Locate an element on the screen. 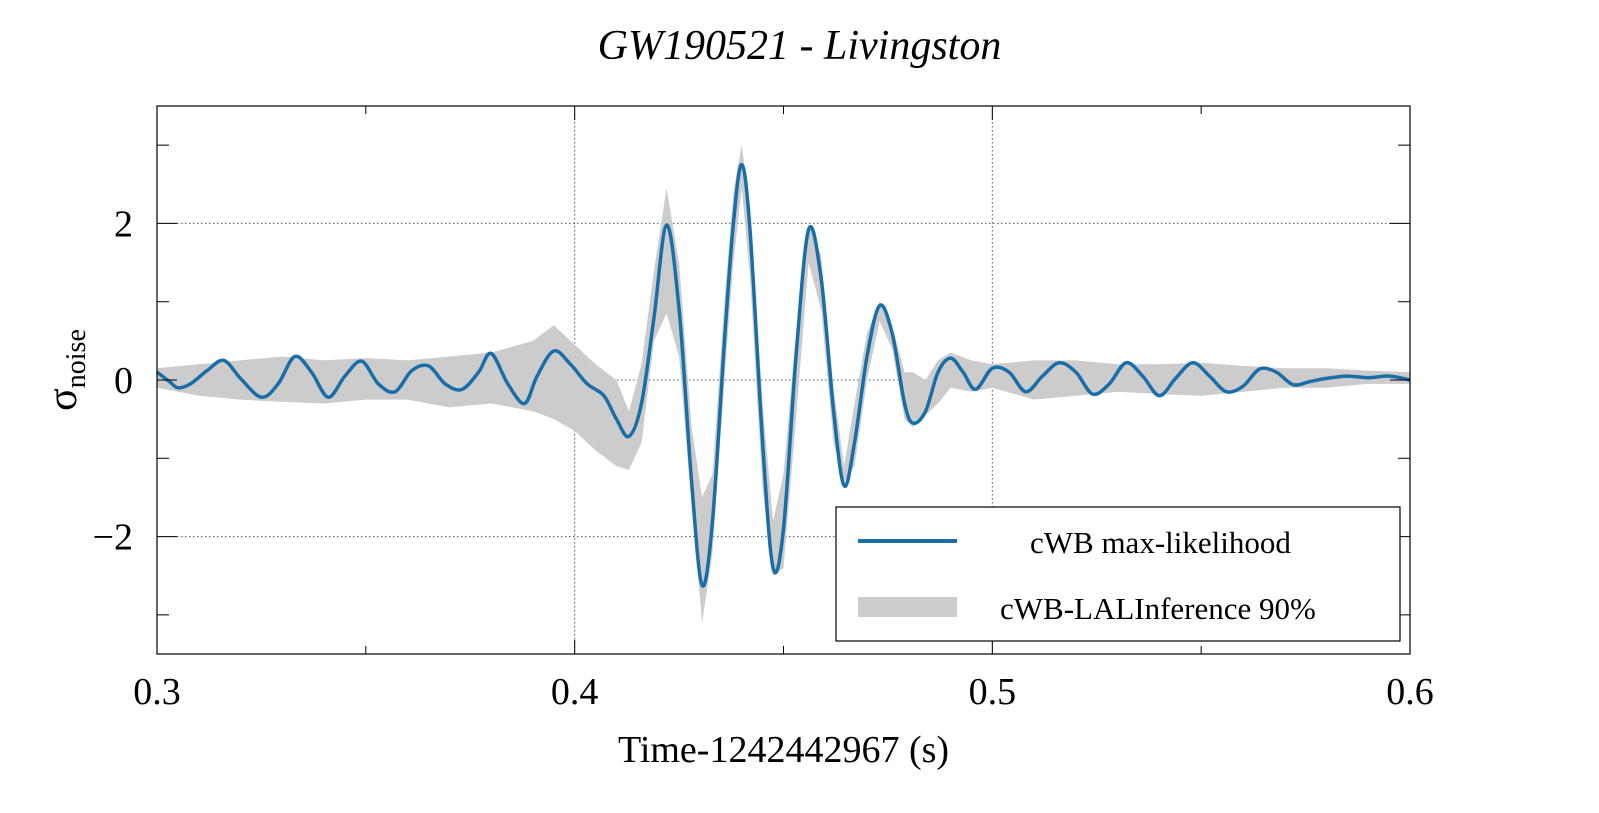 This screenshot has width=1599, height=813. legend-swatch-lalinference is located at coordinates (907, 607).